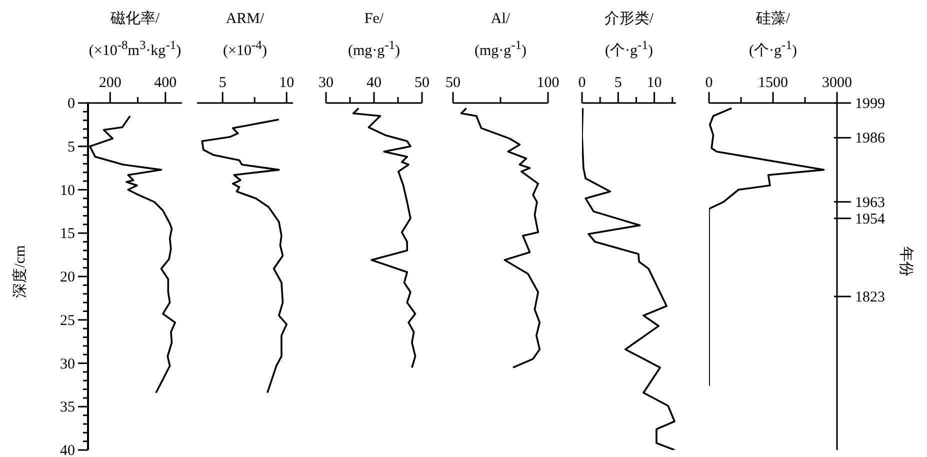  I want to click on x-axis-title: 硅藻/ (个·g$^{-1}$), so click(773, 35).